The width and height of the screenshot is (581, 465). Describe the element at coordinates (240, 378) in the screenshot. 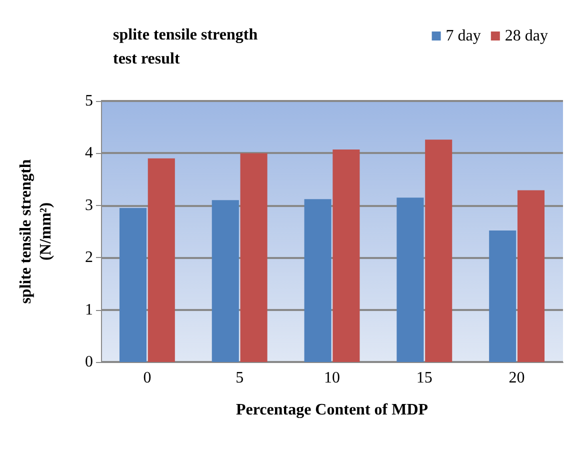

I see `x-tick-label: 5` at that location.